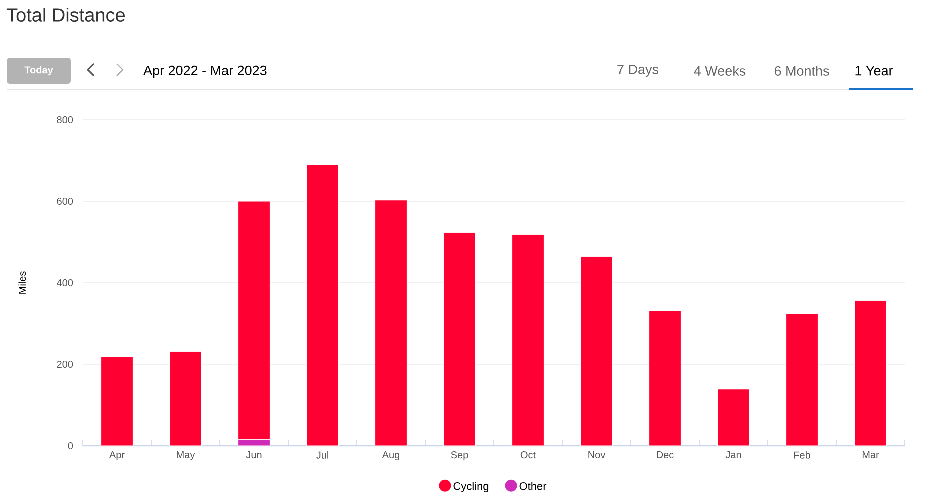 Image resolution: width=949 pixels, height=498 pixels. Describe the element at coordinates (186, 456) in the screenshot. I see `x-tick-label: May` at that location.